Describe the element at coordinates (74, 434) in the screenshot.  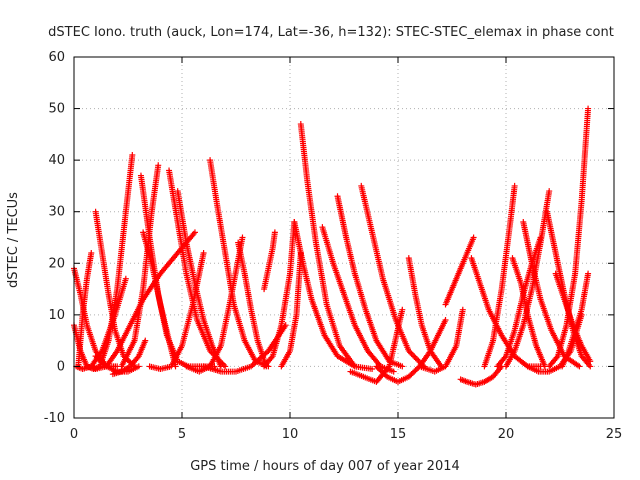
I see `x-tick-label: 0` at that location.